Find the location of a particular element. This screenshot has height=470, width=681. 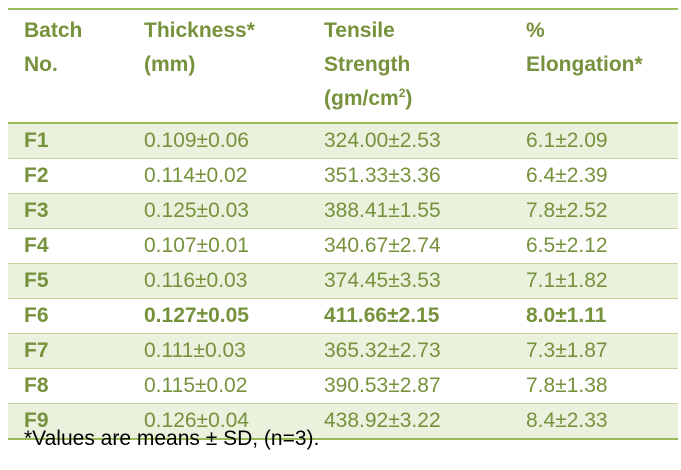

cell-tensile: 340.67±2.74 is located at coordinates (409, 246).